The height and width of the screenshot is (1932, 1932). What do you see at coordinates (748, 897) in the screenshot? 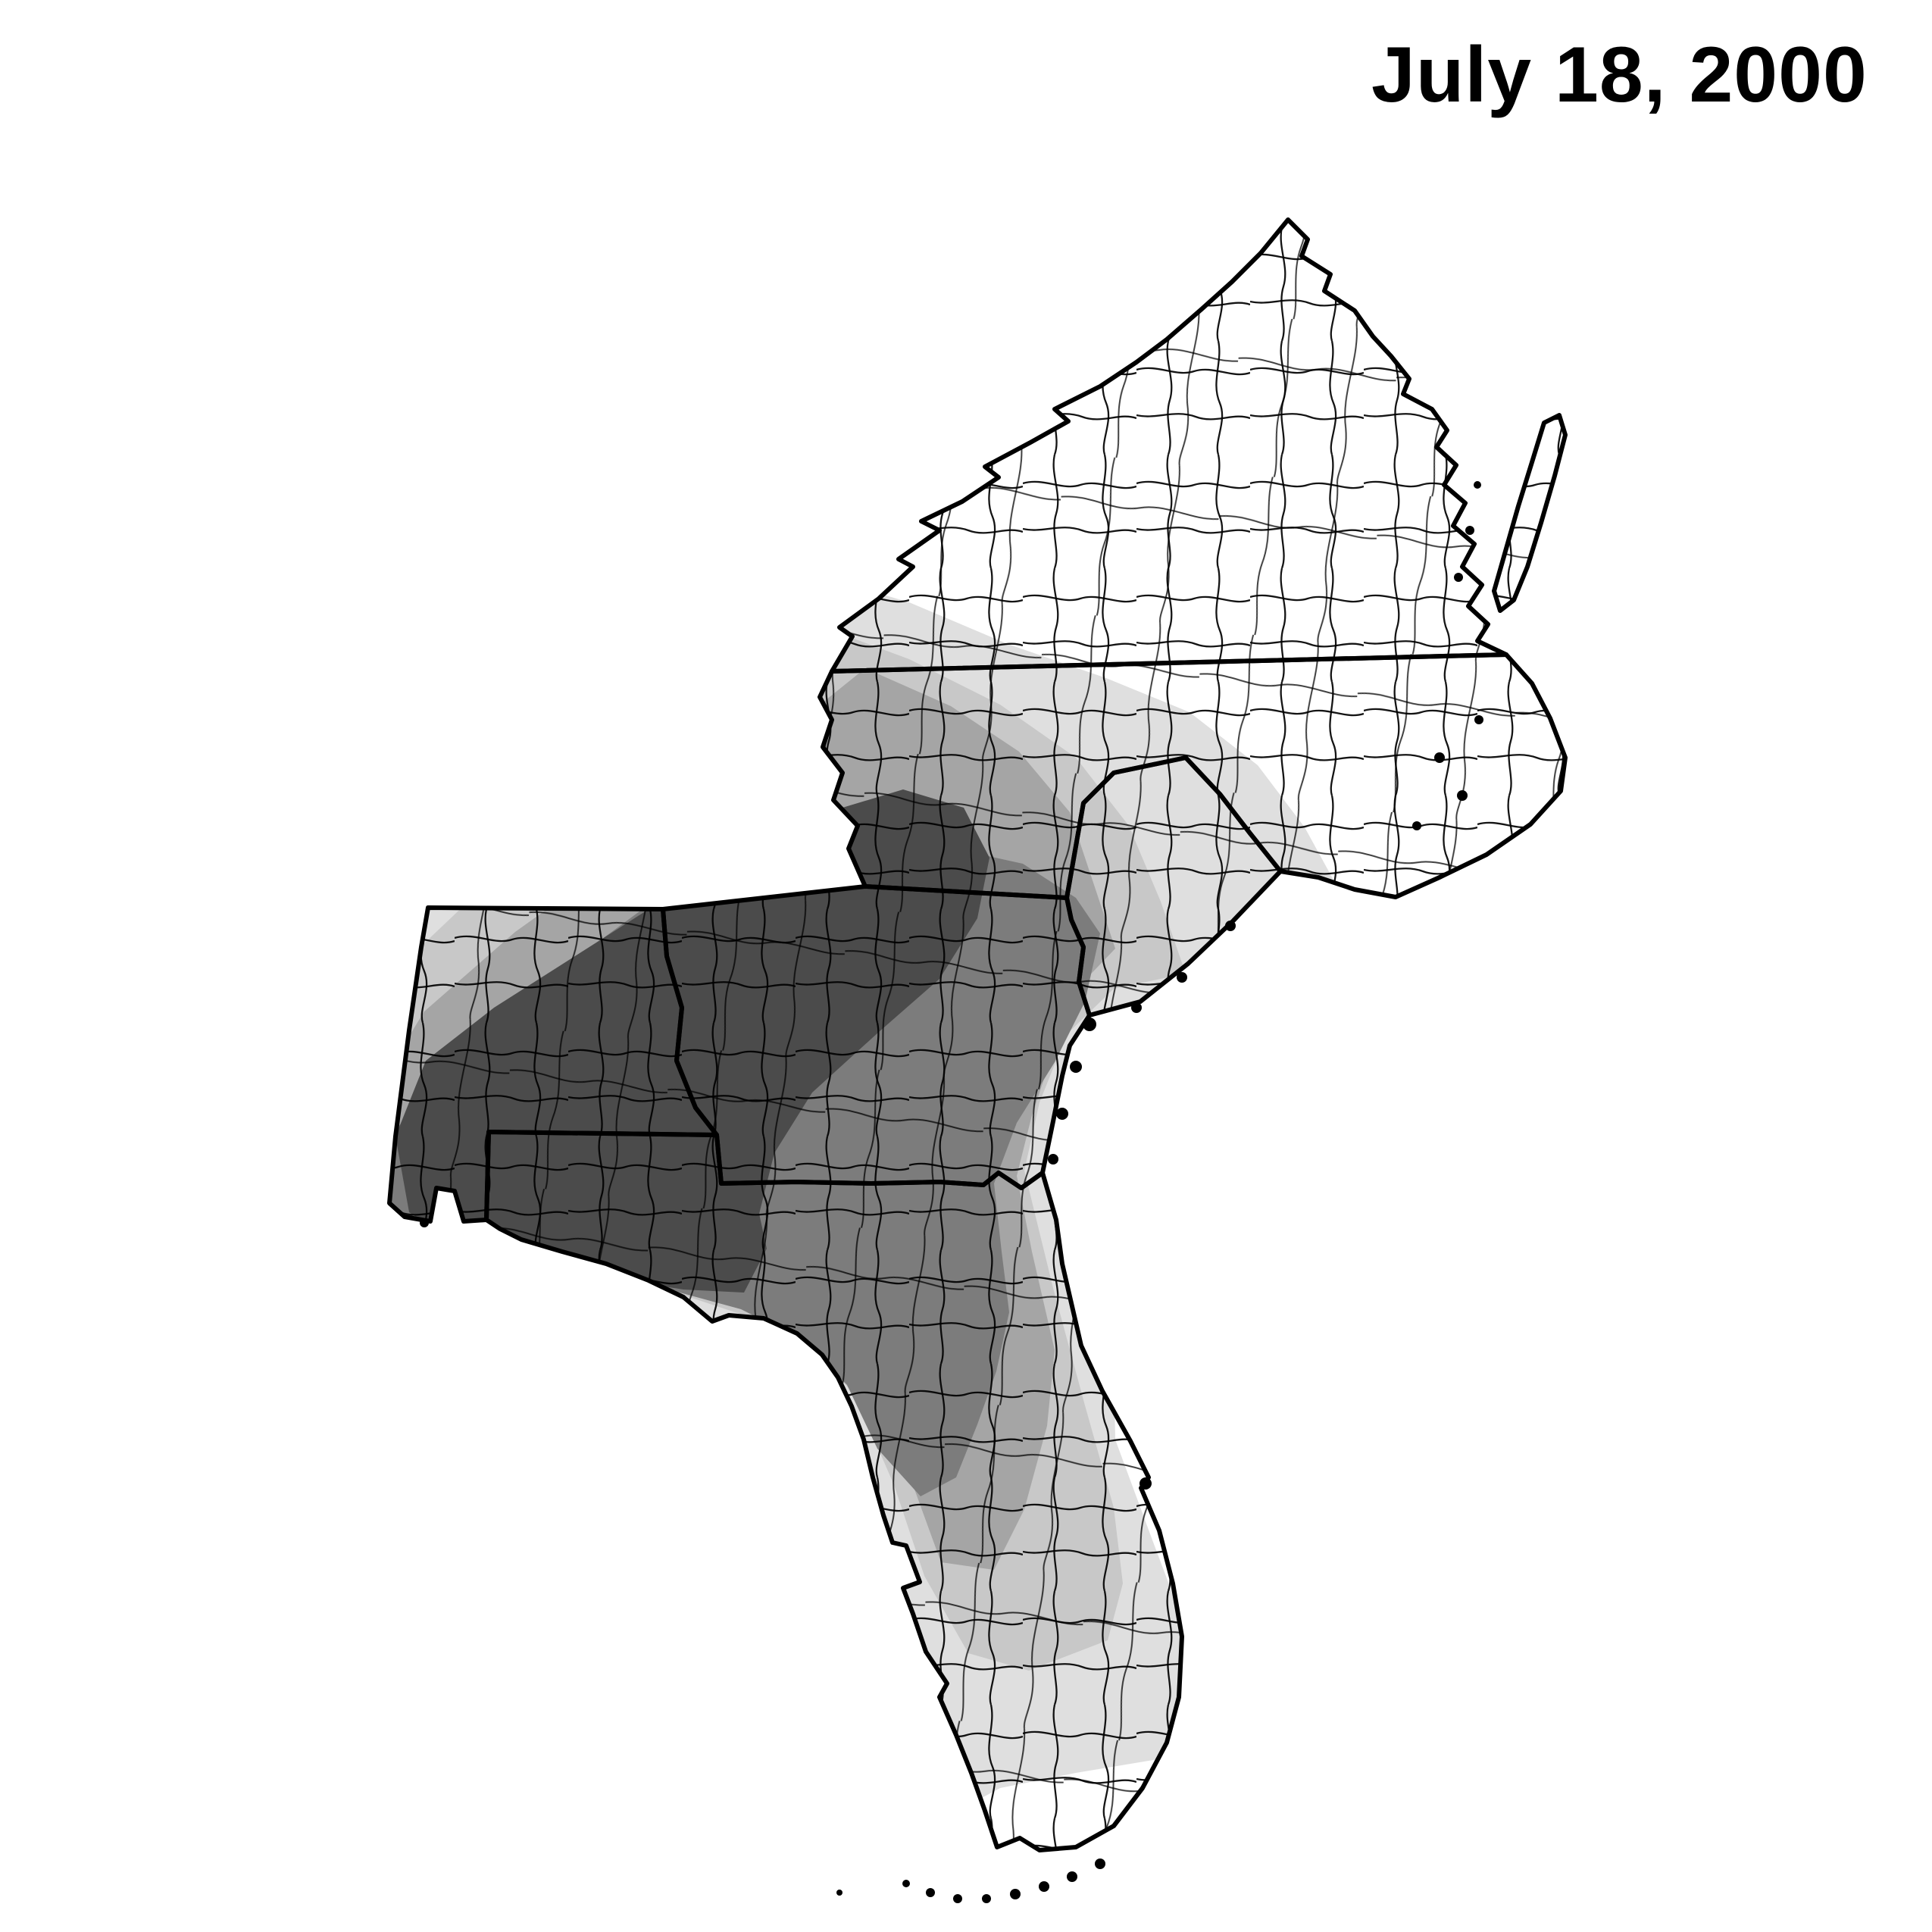
I see `border-tennessee-line` at bounding box center [748, 897].